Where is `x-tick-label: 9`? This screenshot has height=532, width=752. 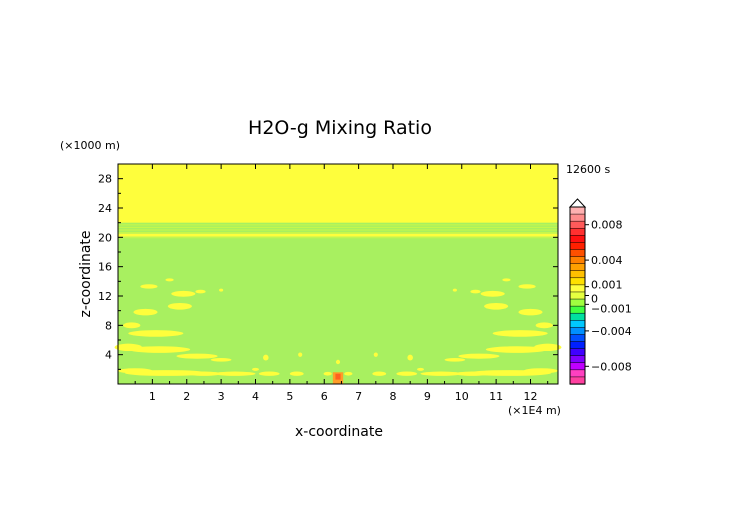
x-tick-label: 9 is located at coordinates (427, 396).